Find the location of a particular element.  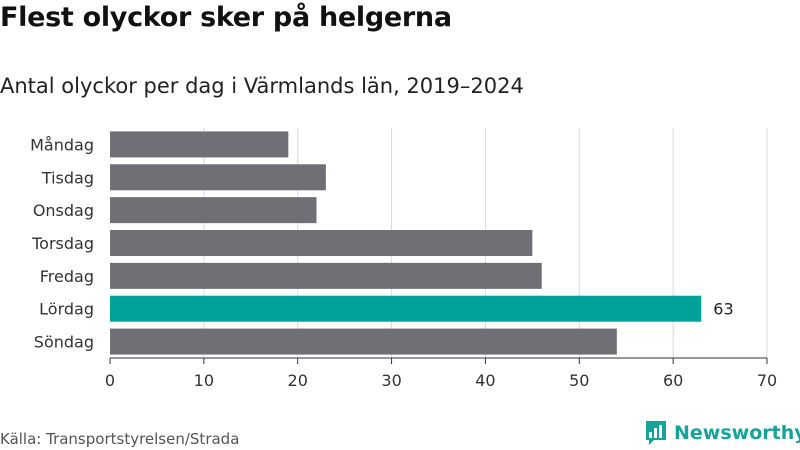

x-tick-label: 40 is located at coordinates (485, 380).